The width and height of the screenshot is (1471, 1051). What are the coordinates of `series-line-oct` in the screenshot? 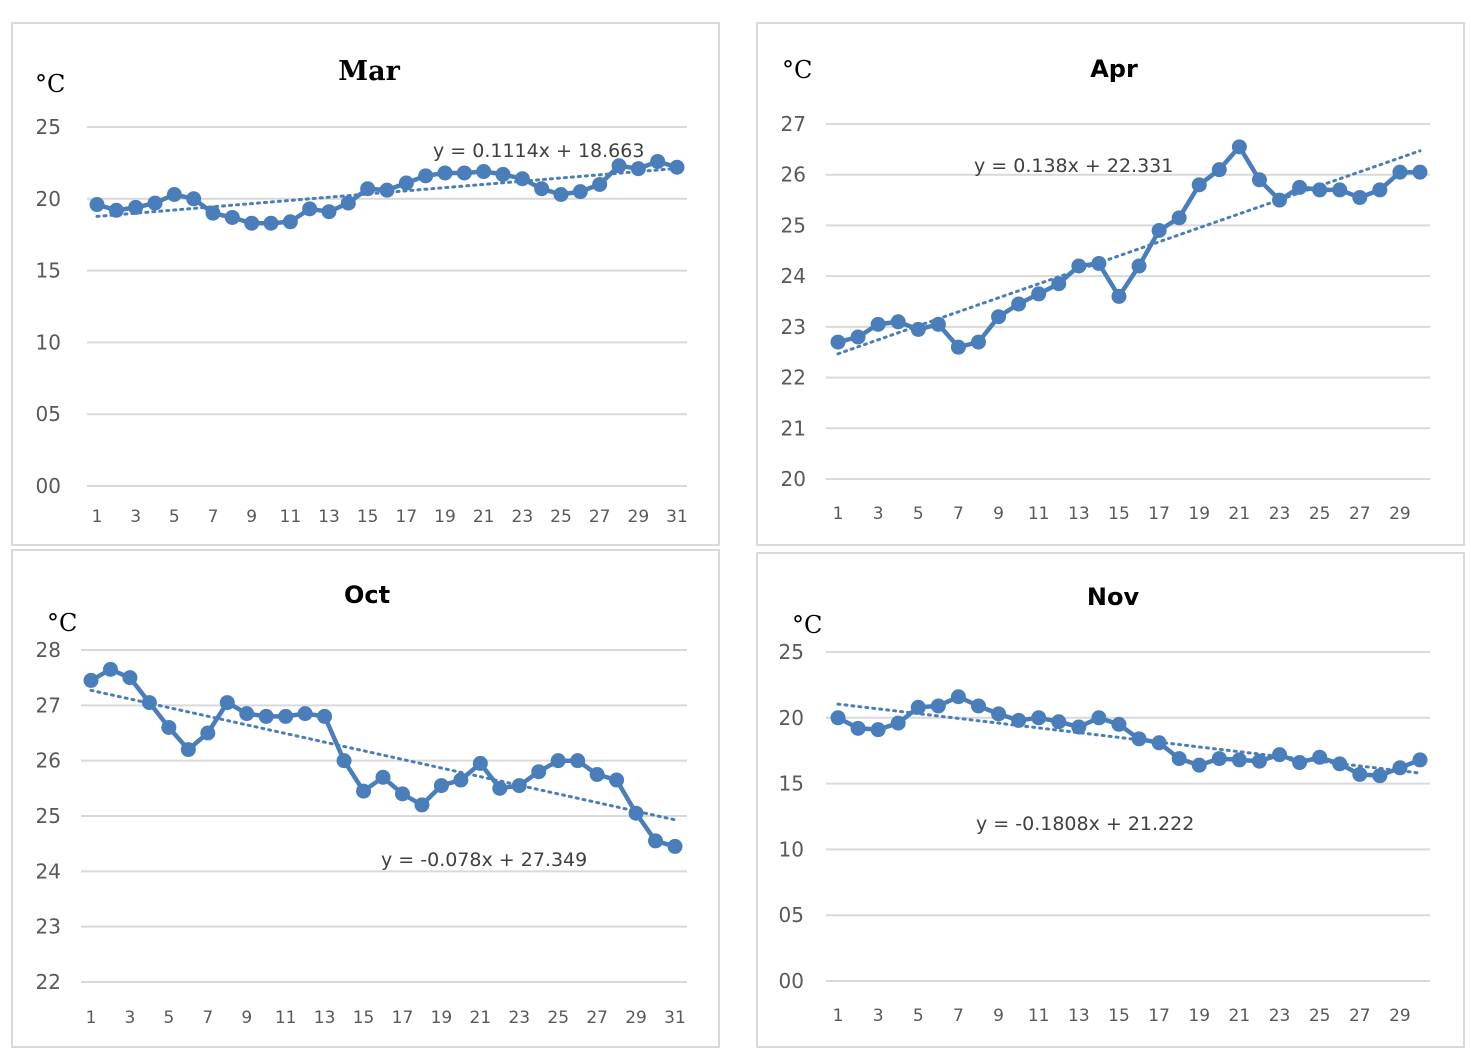 It's located at (382, 758).